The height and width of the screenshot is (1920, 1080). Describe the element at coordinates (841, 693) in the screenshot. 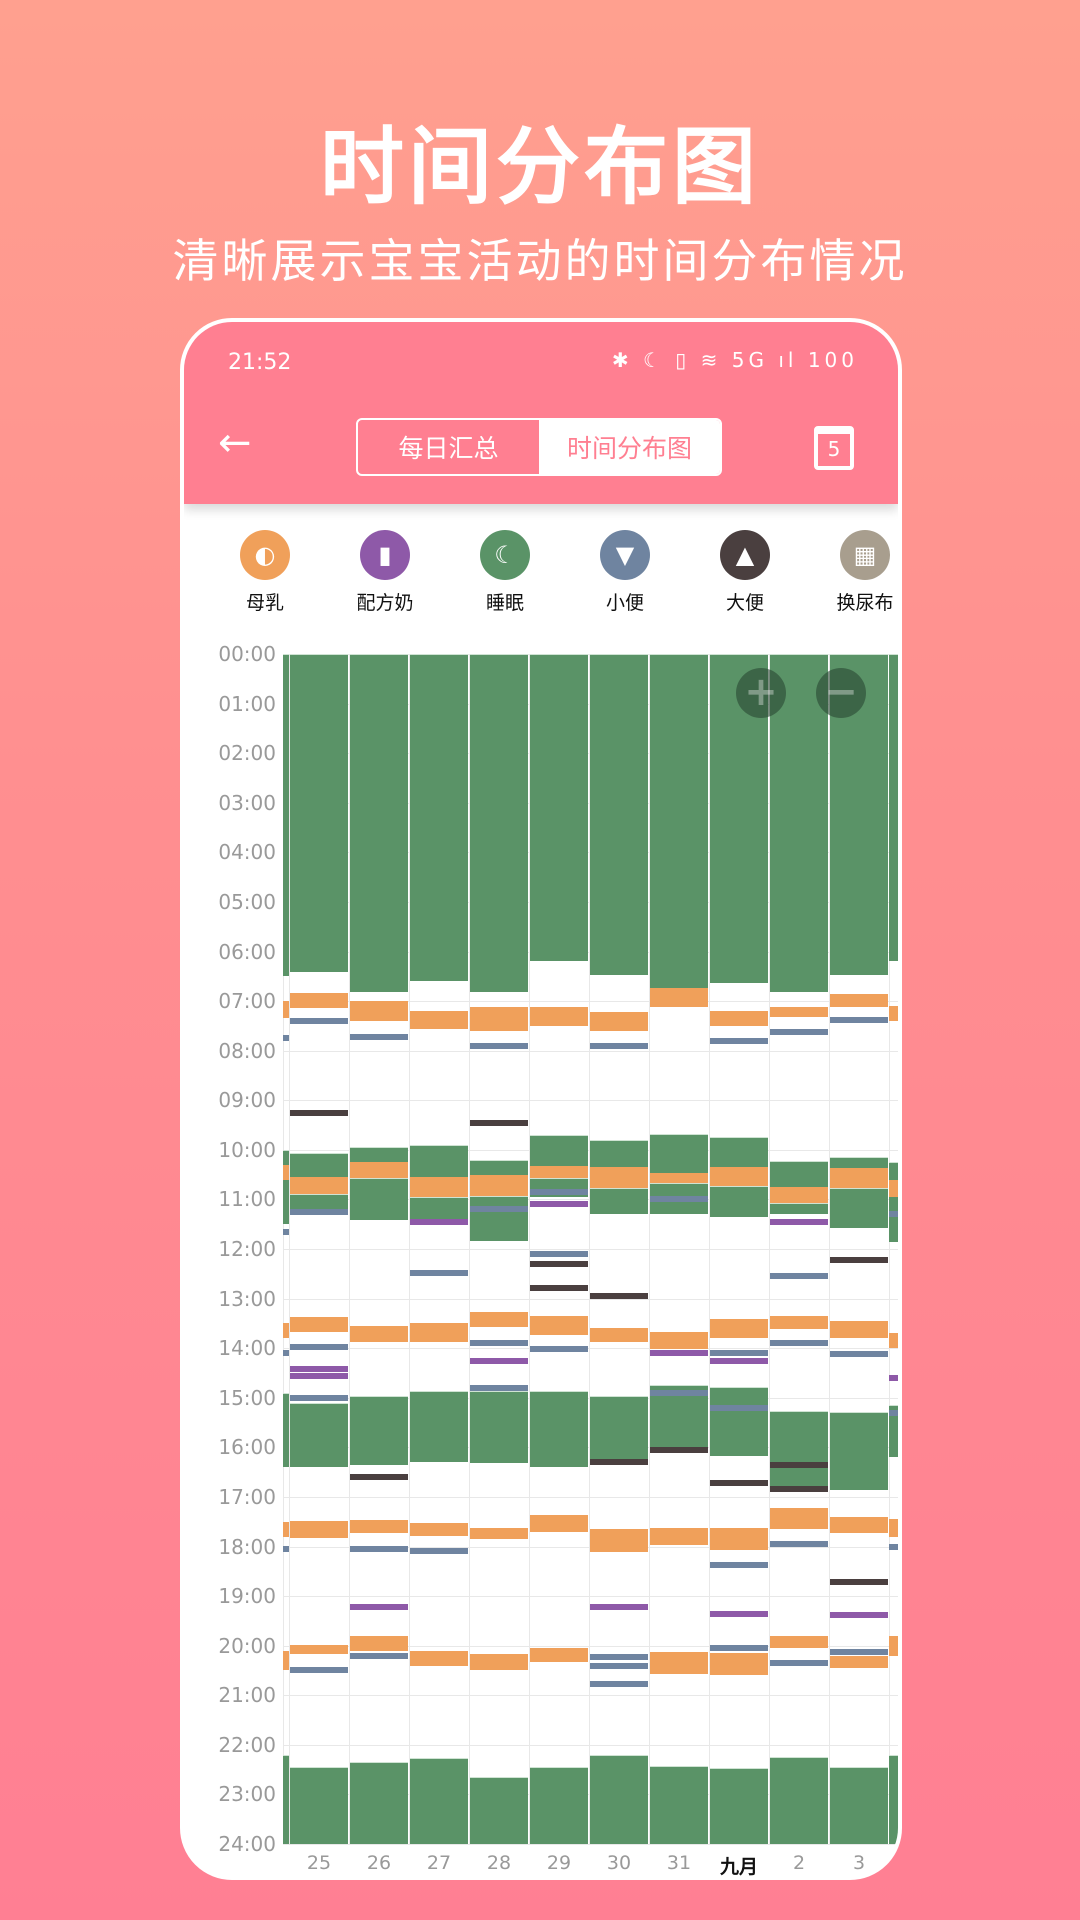

I see `zoom-out-button: −` at that location.